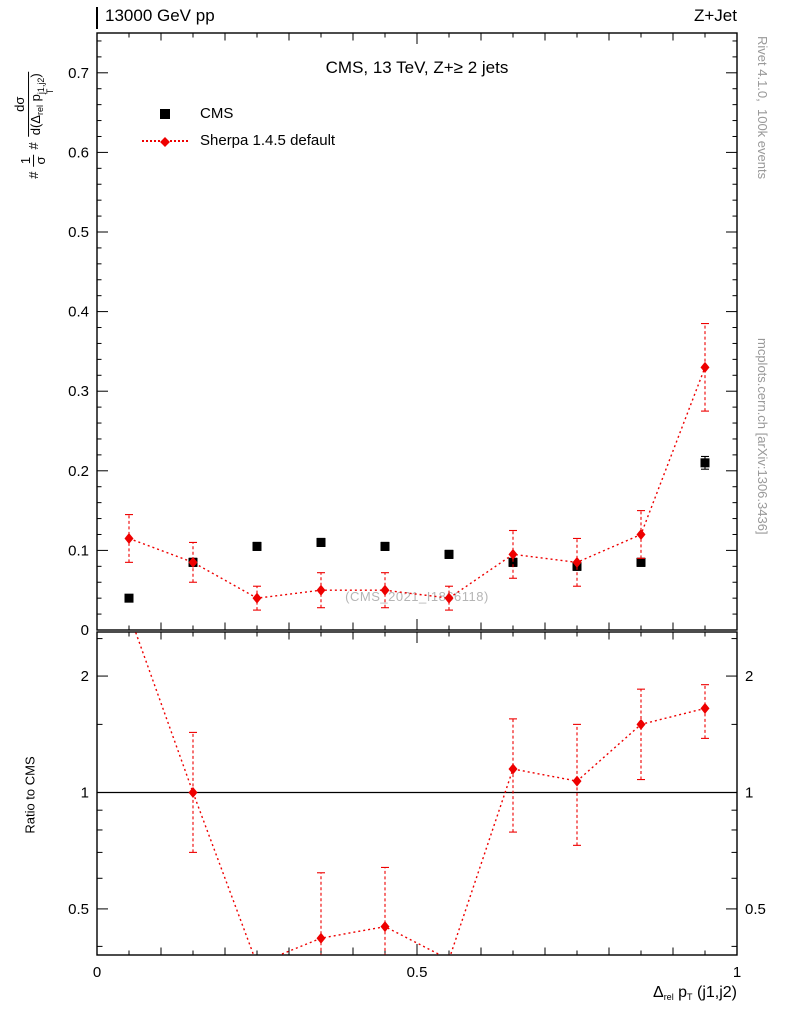 Image resolution: width=786 pixels, height=1024 pixels. What do you see at coordinates (78, 391) in the screenshot?
I see `y-tick-label: 0.3` at bounding box center [78, 391].